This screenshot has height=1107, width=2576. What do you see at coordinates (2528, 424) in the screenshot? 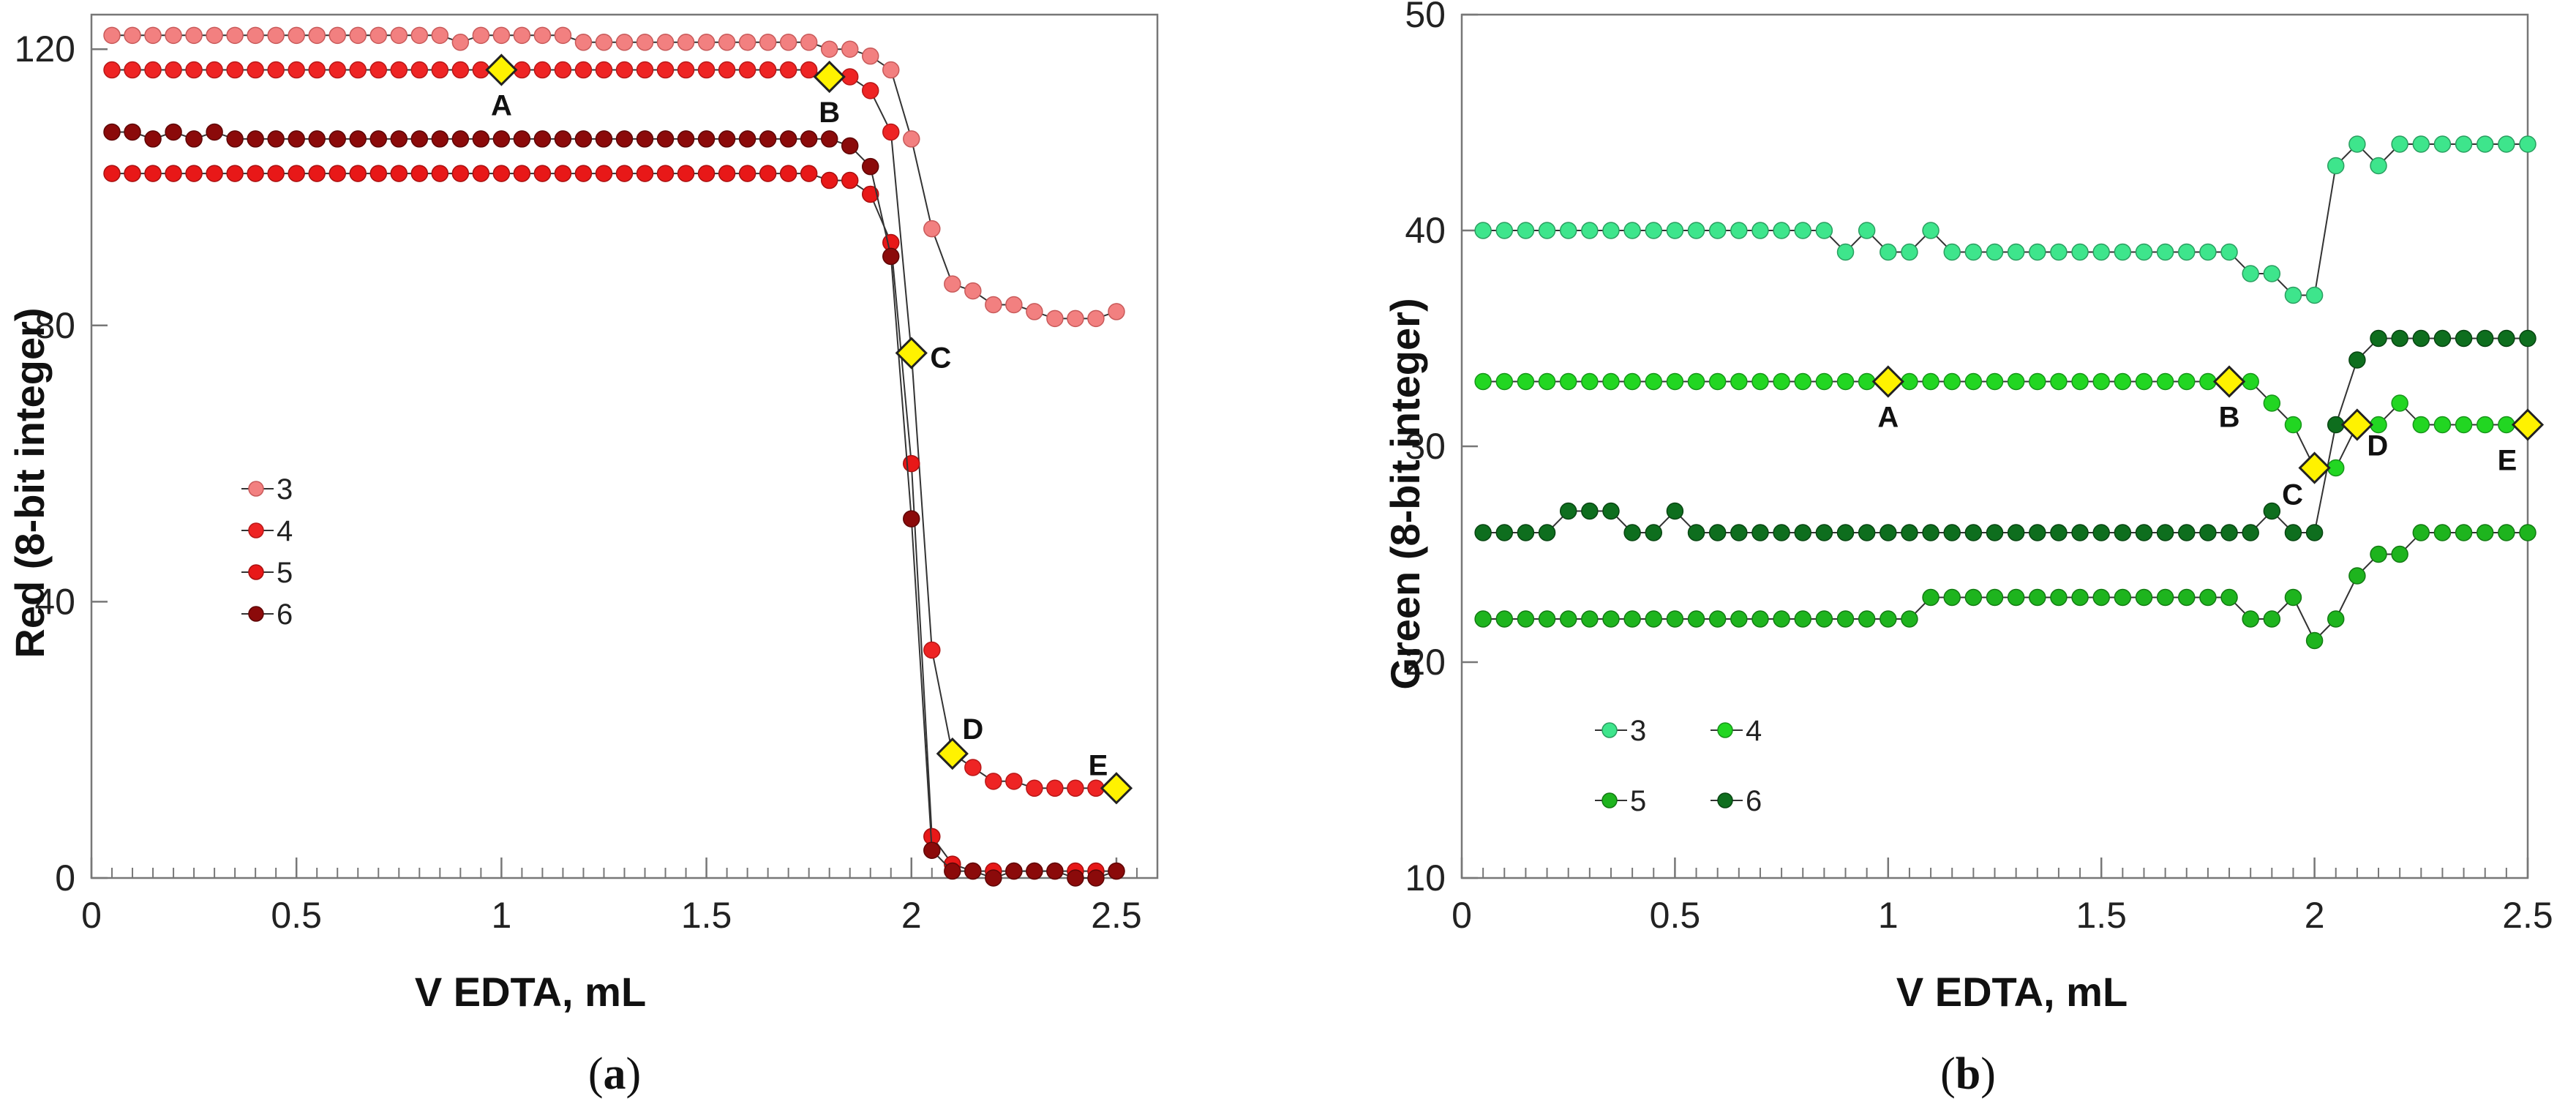
I see `green-marker-E` at bounding box center [2528, 424].